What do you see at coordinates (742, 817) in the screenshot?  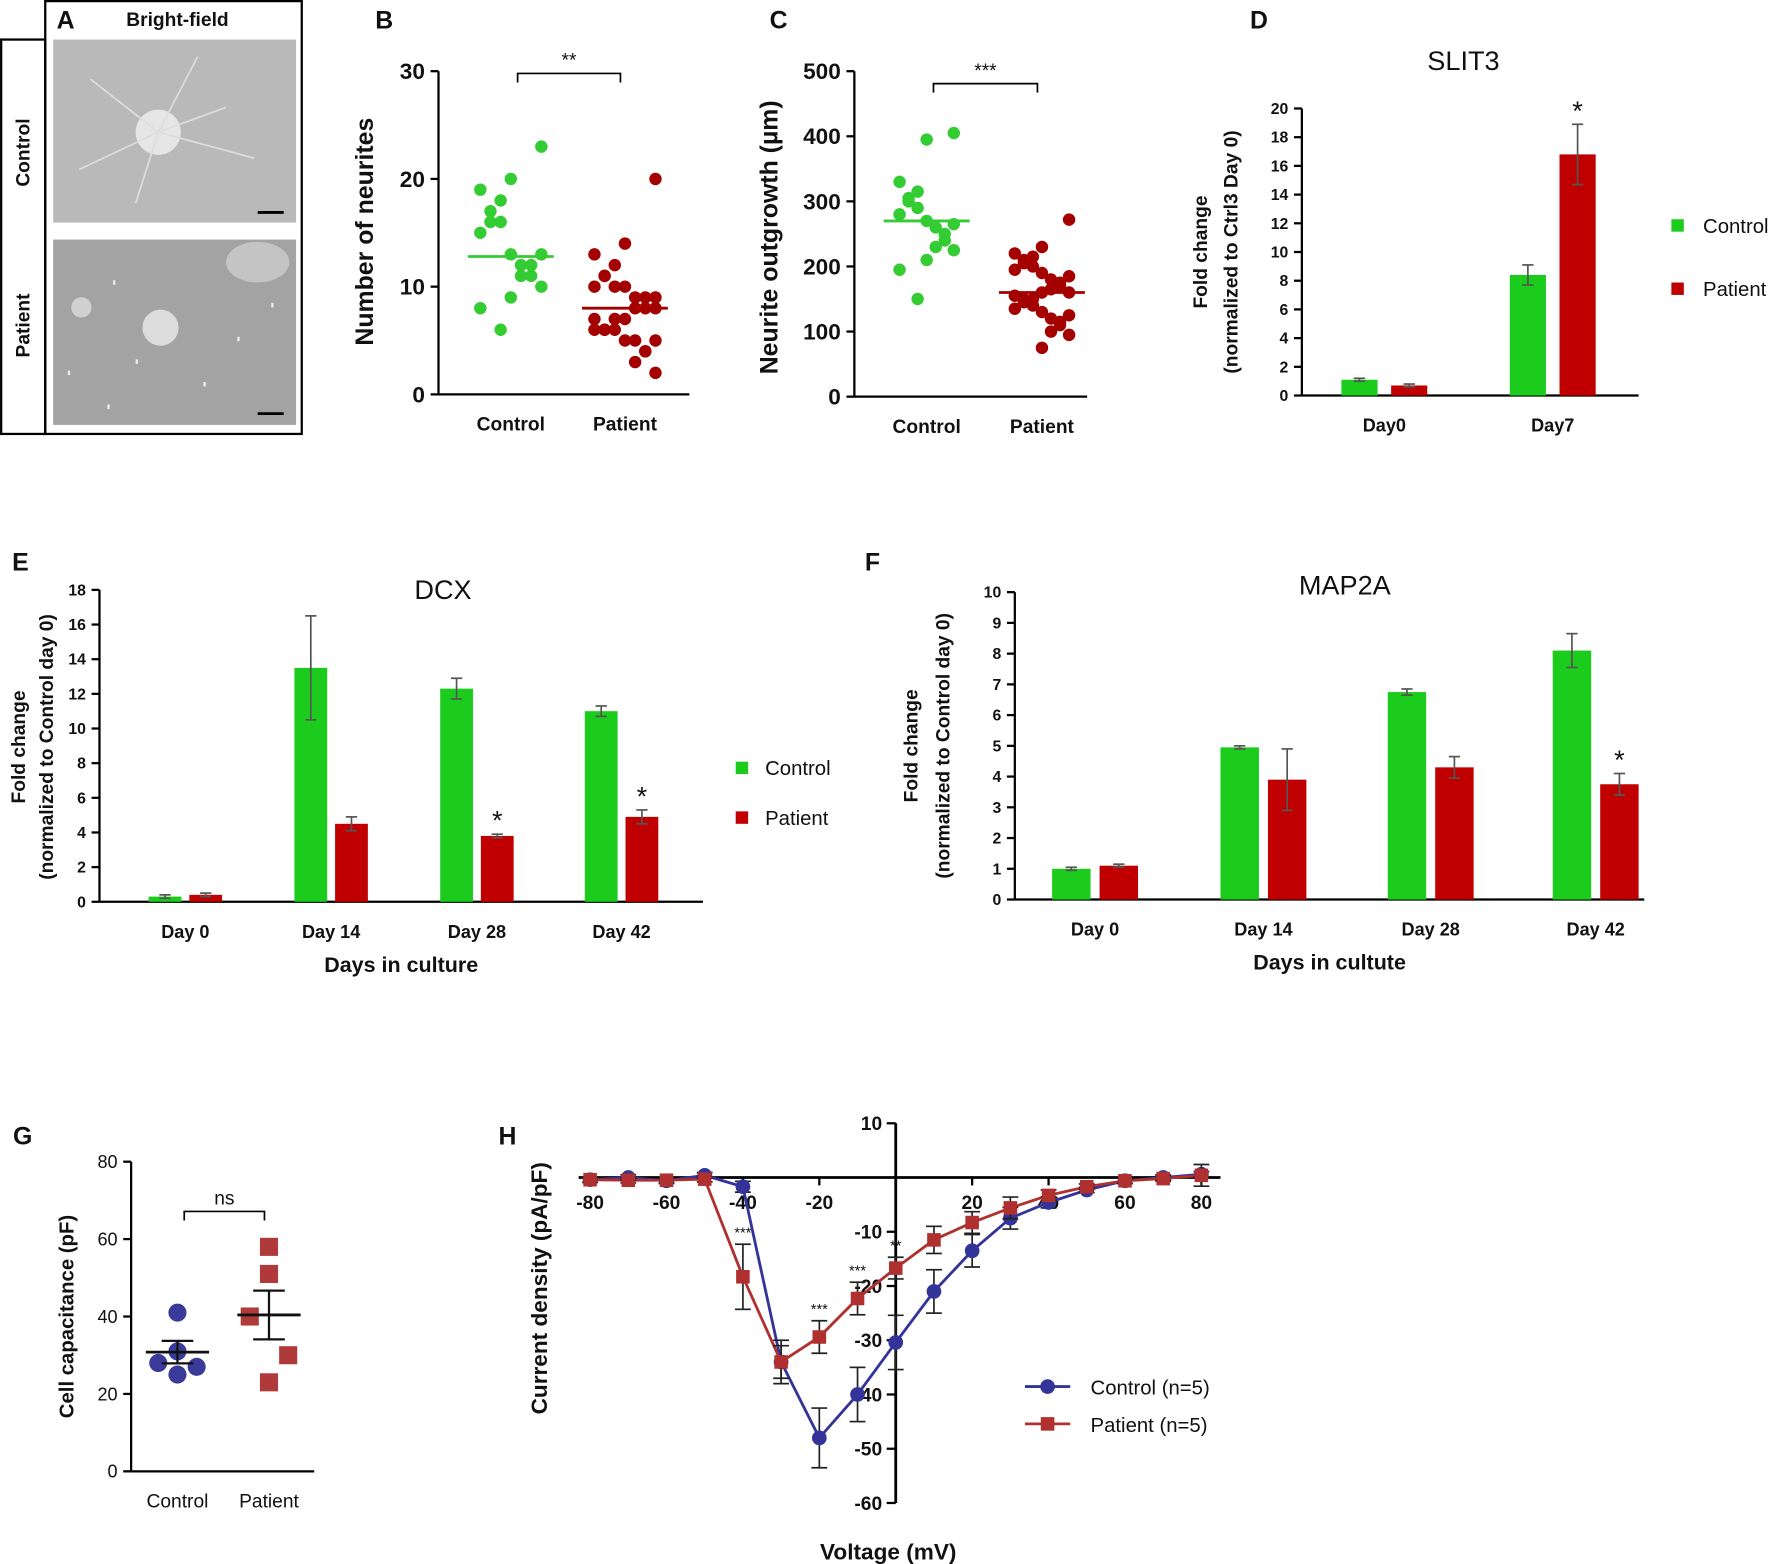 I see `legend-swatch` at bounding box center [742, 817].